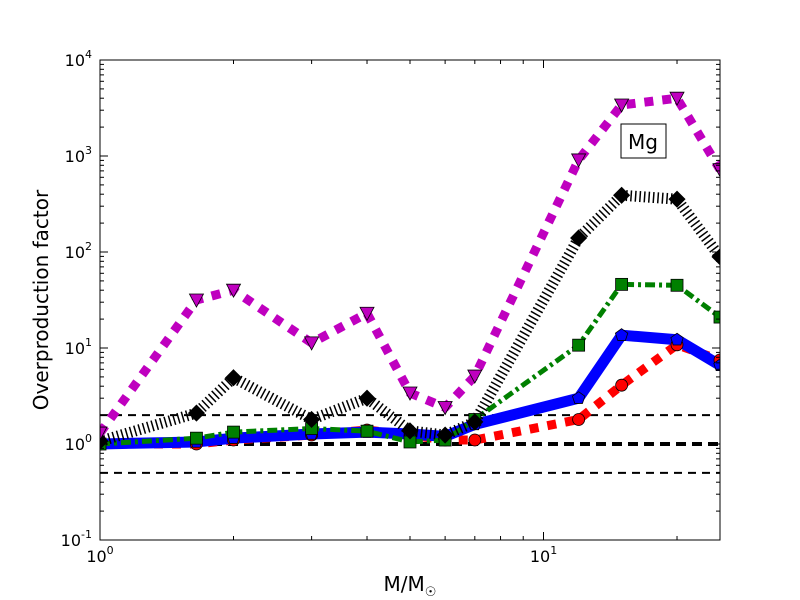 Image resolution: width=800 pixels, height=600 pixels. I want to click on y-tick-label: 10⁰, so click(78, 443).